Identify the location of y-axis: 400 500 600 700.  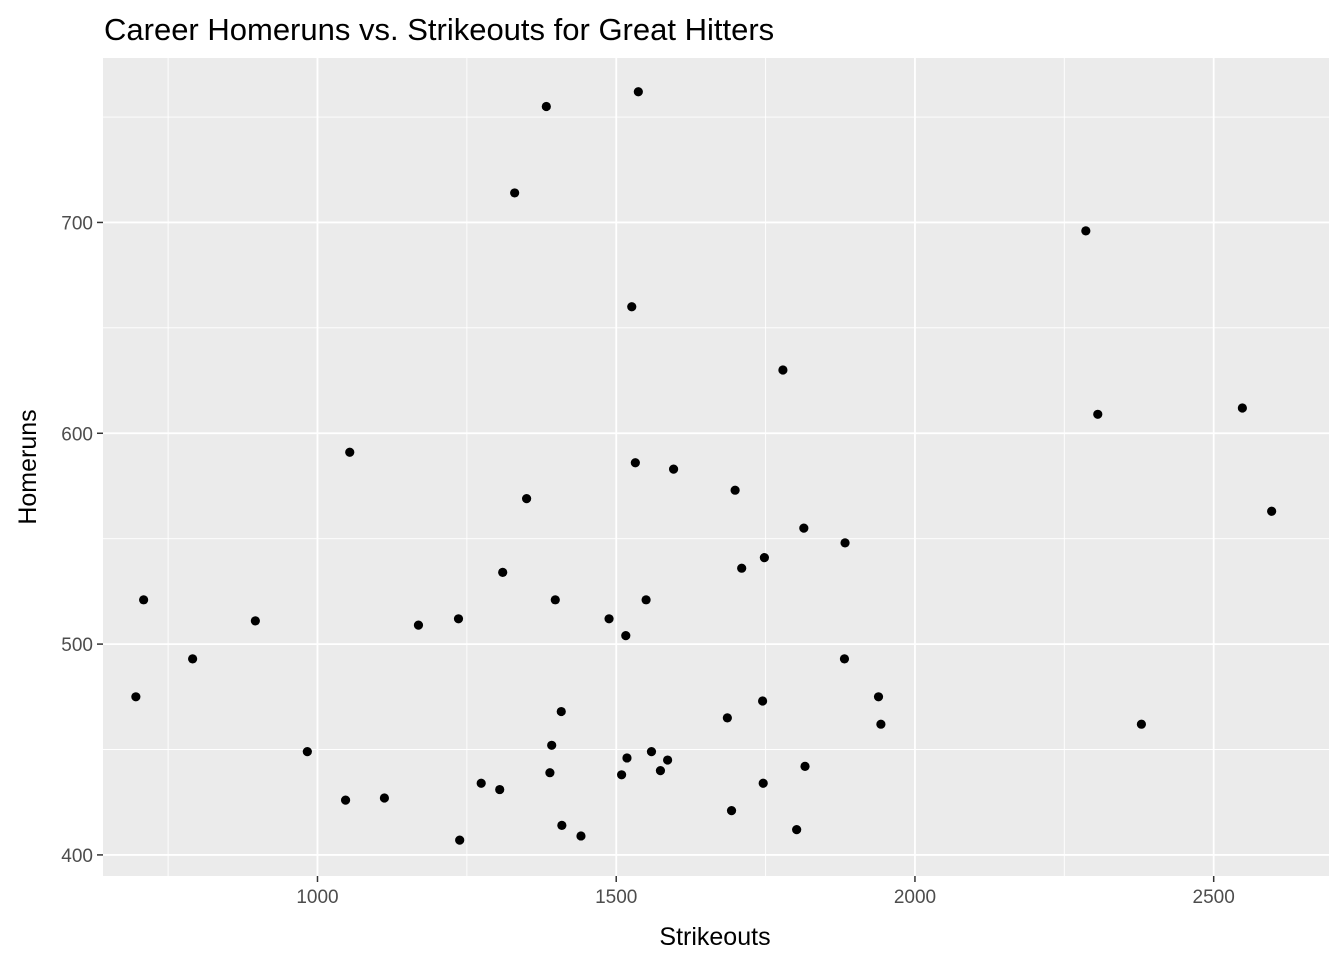
(82, 540).